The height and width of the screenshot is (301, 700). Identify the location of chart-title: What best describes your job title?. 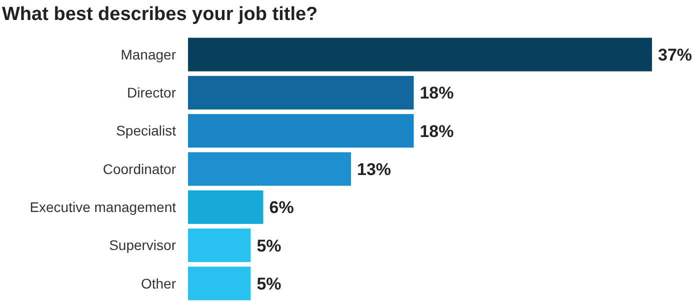
(160, 14).